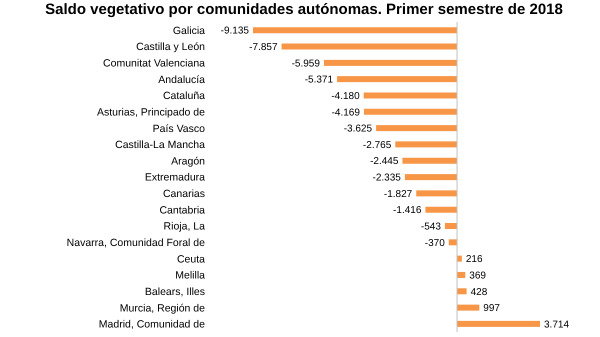 This screenshot has width=600, height=337. I want to click on y-tick-label: Asturias, Principado de, so click(151, 112).